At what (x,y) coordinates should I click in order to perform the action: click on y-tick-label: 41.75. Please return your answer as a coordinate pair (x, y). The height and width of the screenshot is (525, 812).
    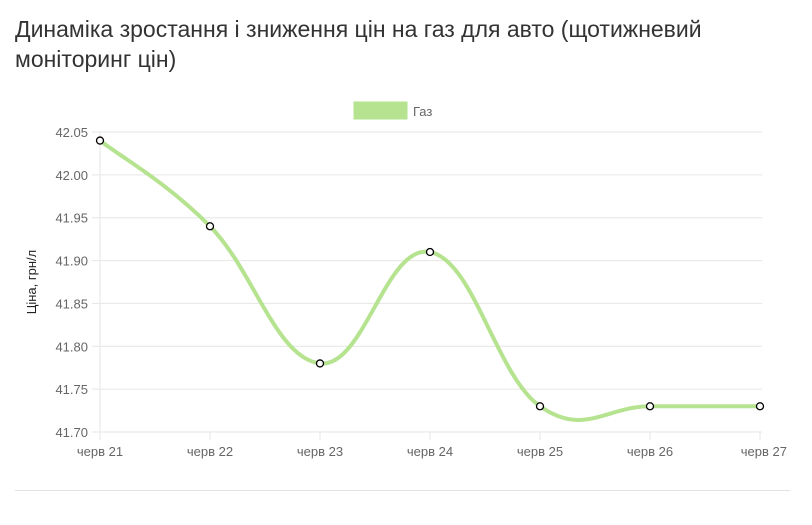
    Looking at the image, I should click on (71, 389).